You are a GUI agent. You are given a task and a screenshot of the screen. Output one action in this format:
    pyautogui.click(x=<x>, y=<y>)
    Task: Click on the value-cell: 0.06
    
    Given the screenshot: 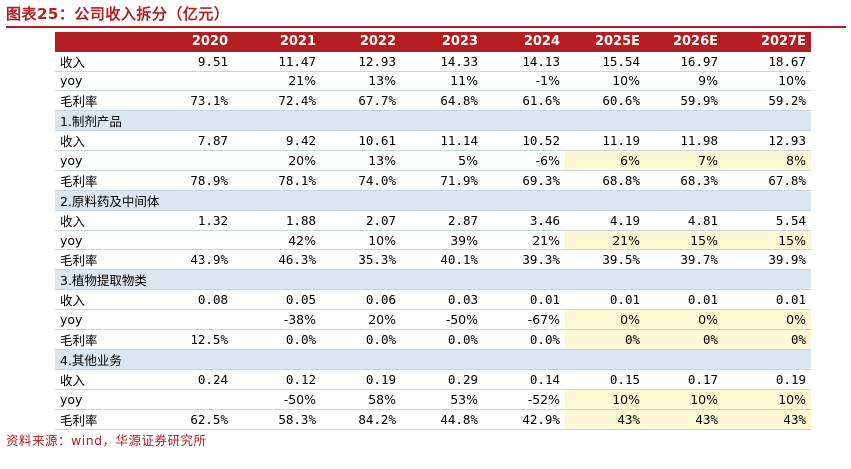 What is the action you would take?
    pyautogui.click(x=361, y=300)
    